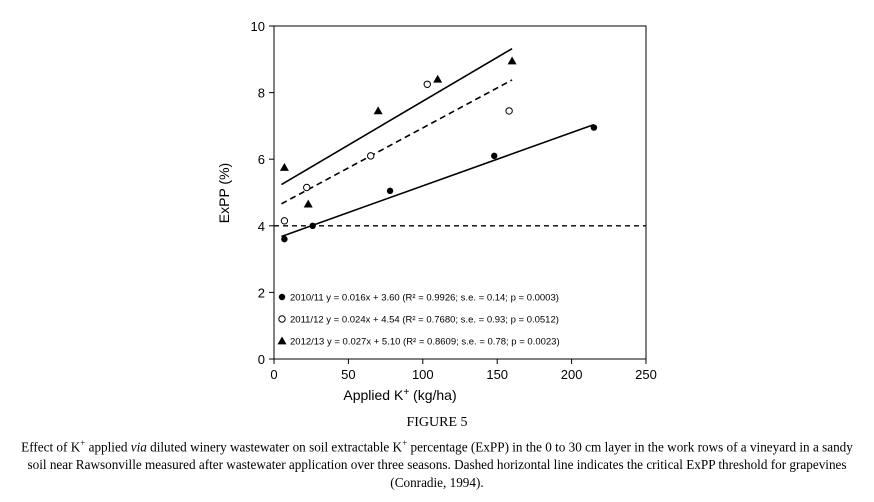 The height and width of the screenshot is (502, 874). I want to click on y-tick-label: 10, so click(258, 26).